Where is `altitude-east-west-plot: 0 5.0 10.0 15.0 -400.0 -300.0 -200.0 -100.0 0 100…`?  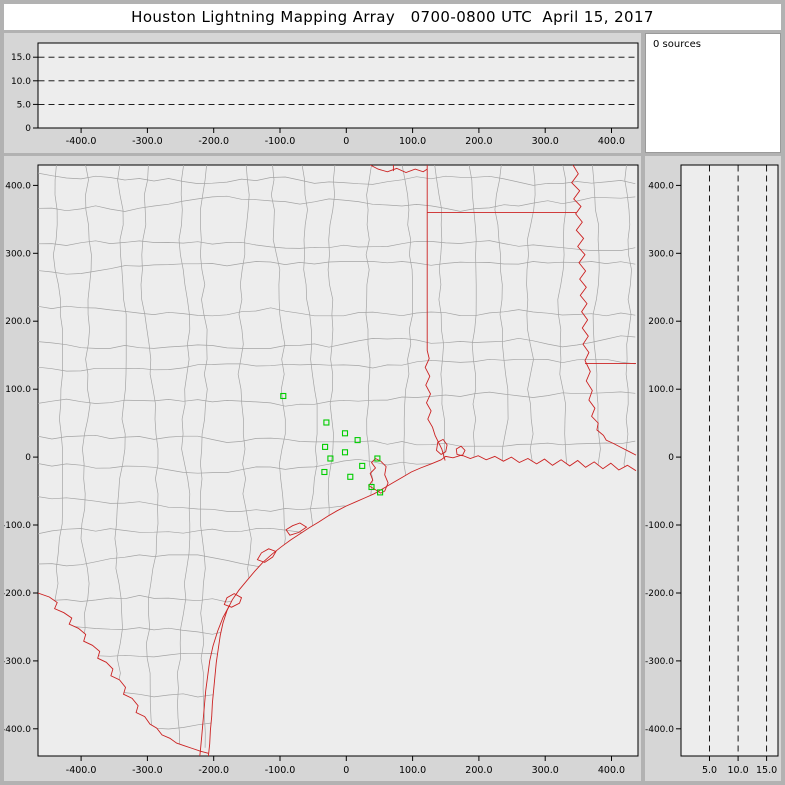
altitude-east-west-plot: 0 5.0 10.0 15.0 -400.0 -300.0 -200.0 -100.0 0 100… is located at coordinates (325, 94).